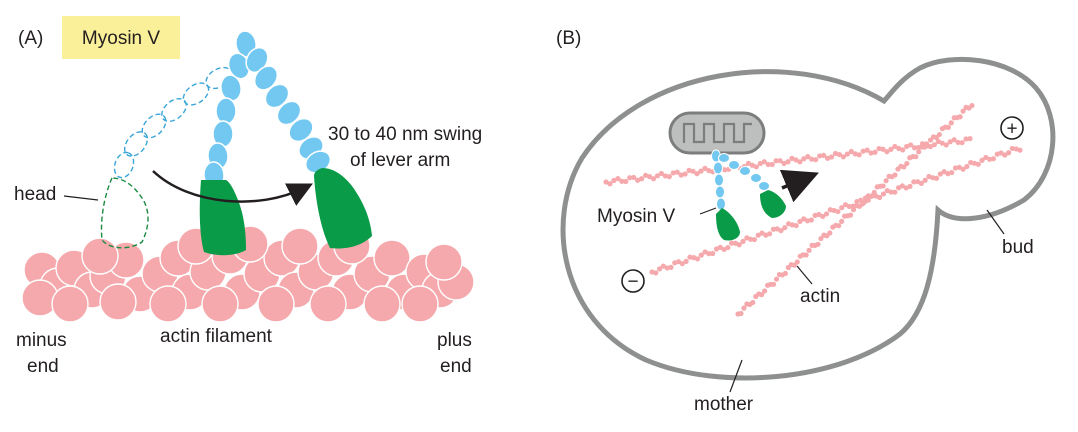  What do you see at coordinates (343, 208) in the screenshot?
I see `myosin-head-right` at bounding box center [343, 208].